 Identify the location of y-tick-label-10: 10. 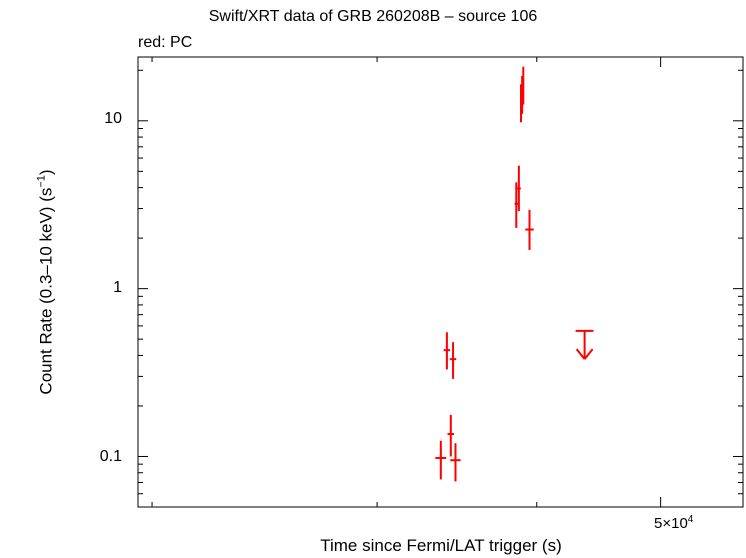
(113, 118).